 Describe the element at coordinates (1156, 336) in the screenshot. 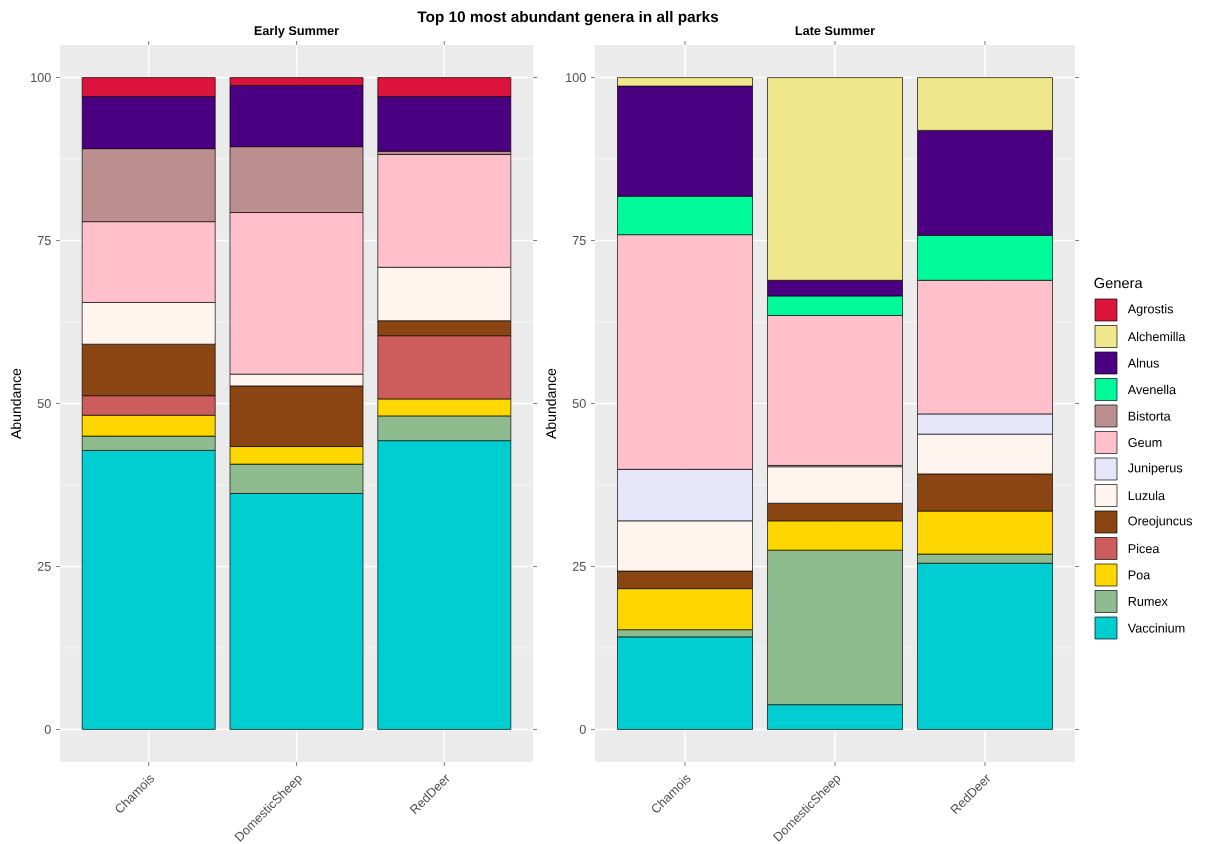

I see `legend-label: Alchemilla` at that location.